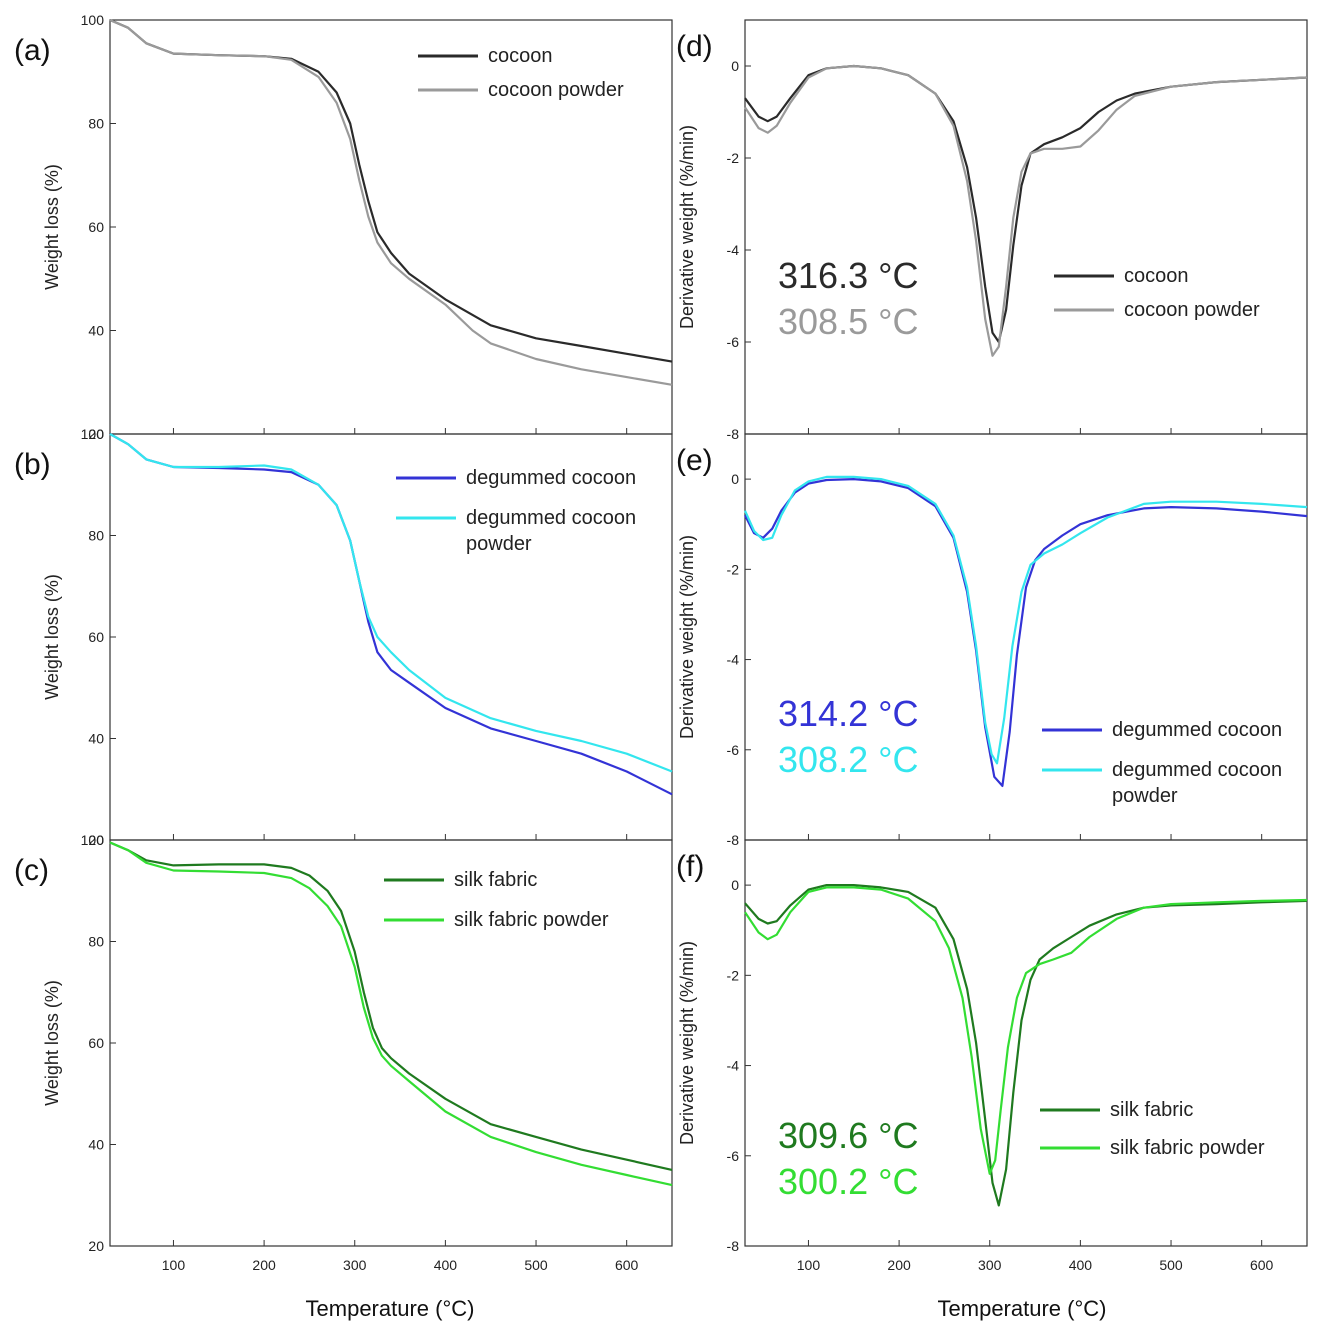 The image size is (1328, 1339). Describe the element at coordinates (848, 1181) in the screenshot. I see `panel-f-peak-annotation: 300.2 °C` at that location.